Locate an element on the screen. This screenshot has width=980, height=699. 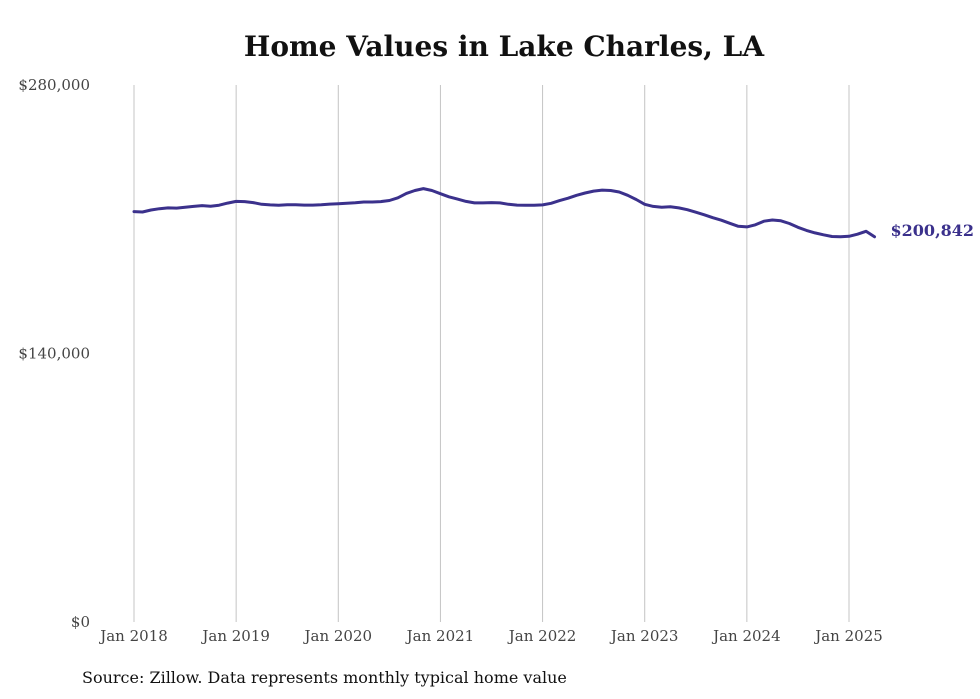
x-tick-label: Jan 2021 is located at coordinates (440, 636).